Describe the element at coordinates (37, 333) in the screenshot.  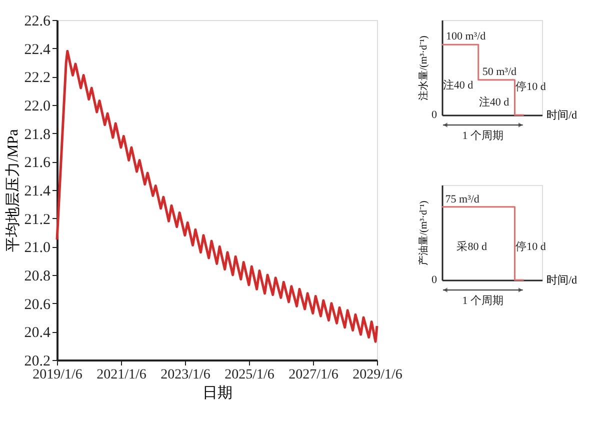
I see `y-tick-label: 20.4` at that location.